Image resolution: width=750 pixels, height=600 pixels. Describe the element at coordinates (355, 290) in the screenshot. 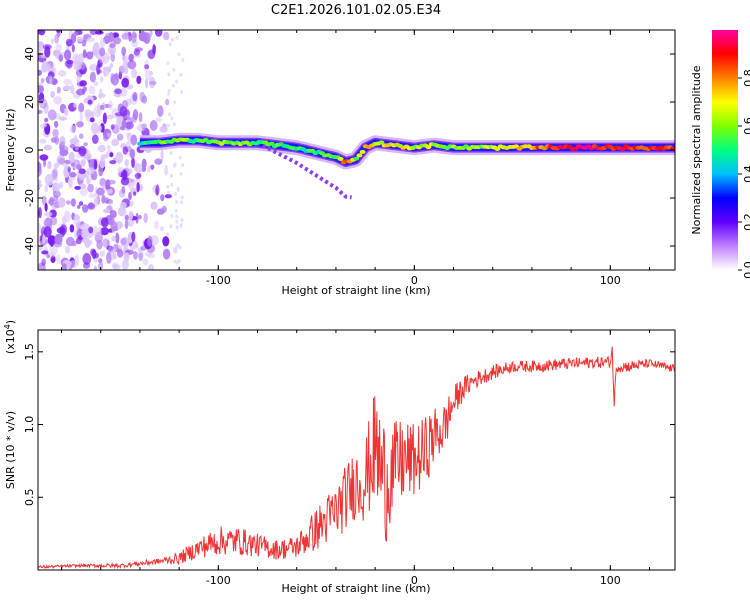

I see `spectrogram-x-label: Height of straight line (km)` at that location.